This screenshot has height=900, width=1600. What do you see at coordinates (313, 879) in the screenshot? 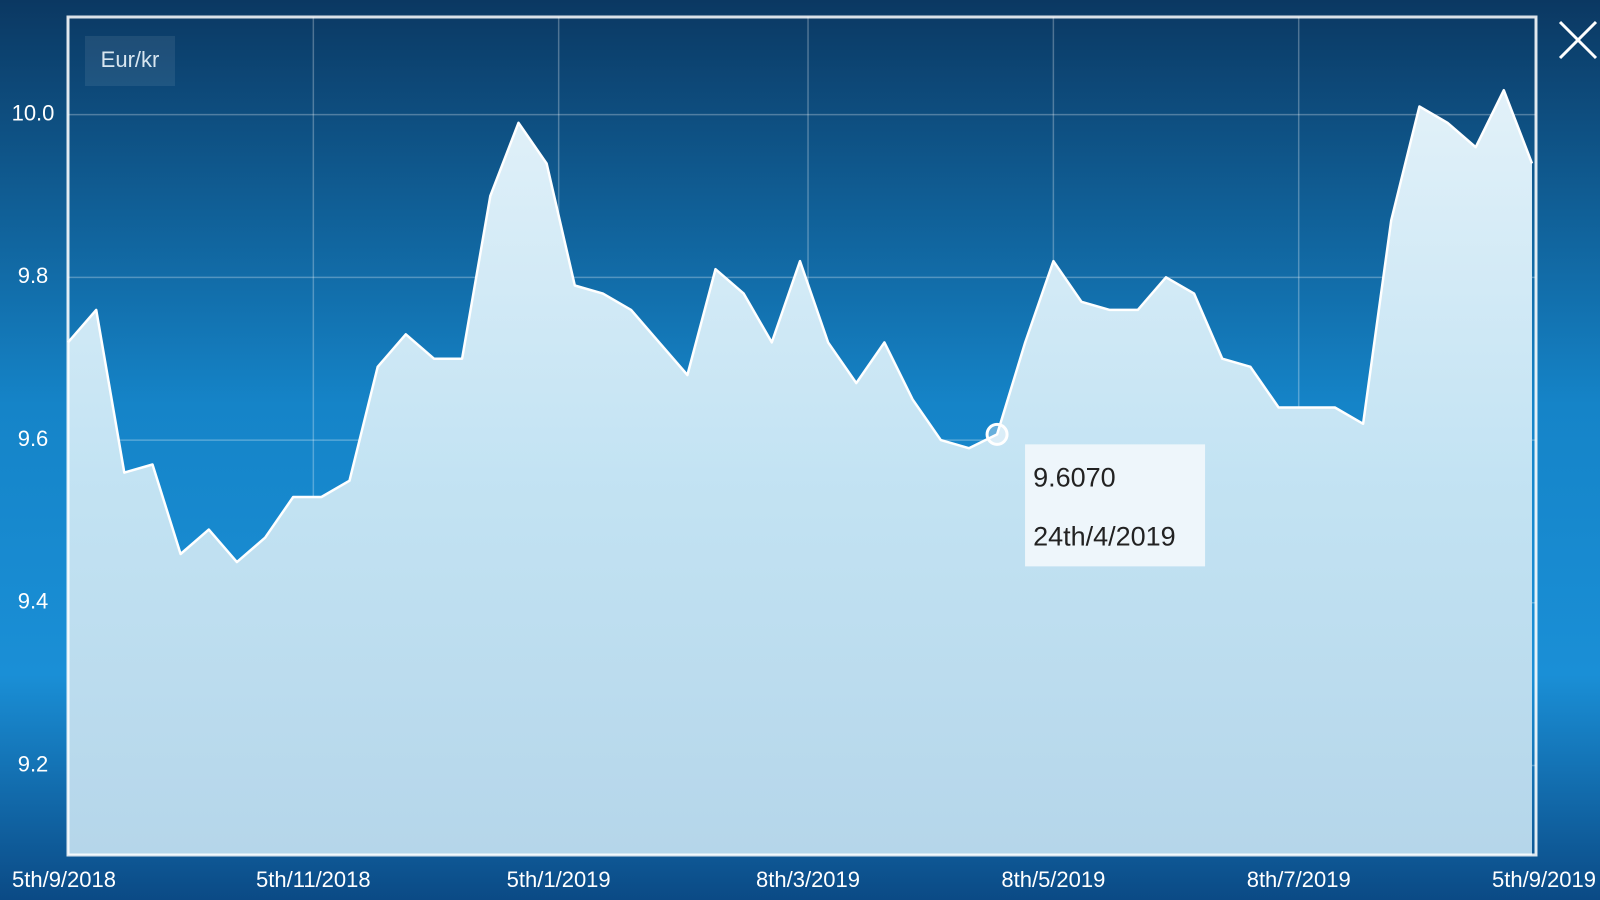
I see `x-tick-label: 5th/11/2018` at bounding box center [313, 879].